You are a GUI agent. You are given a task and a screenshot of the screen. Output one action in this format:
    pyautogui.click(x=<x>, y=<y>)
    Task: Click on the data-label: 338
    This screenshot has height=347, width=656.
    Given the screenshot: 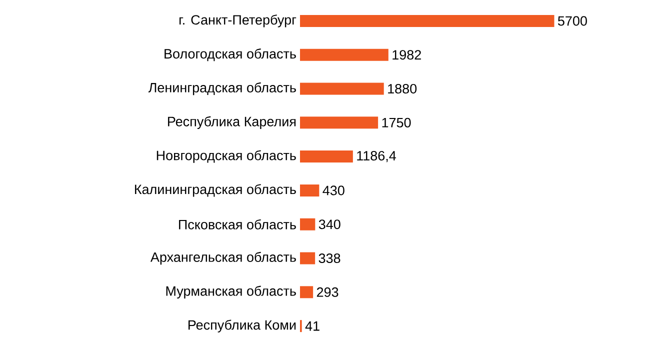 What is the action you would take?
    pyautogui.click(x=329, y=258)
    